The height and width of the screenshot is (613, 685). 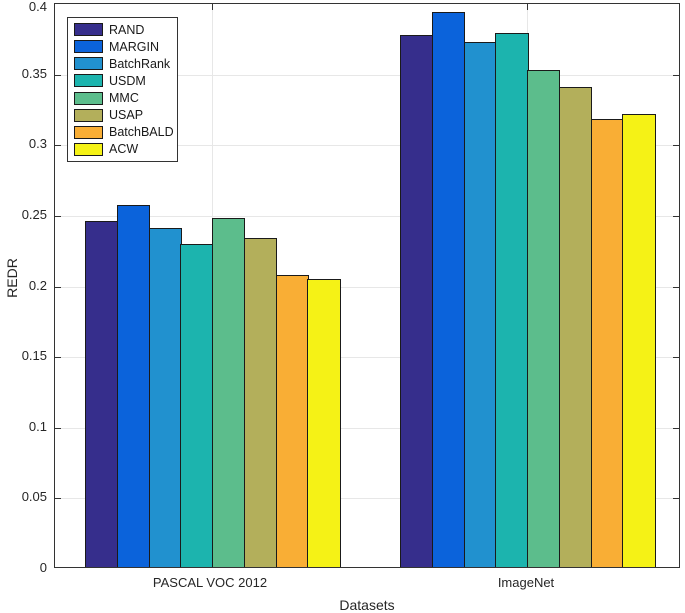 What do you see at coordinates (448, 289) in the screenshot?
I see `bar-margin-imagenet` at bounding box center [448, 289].